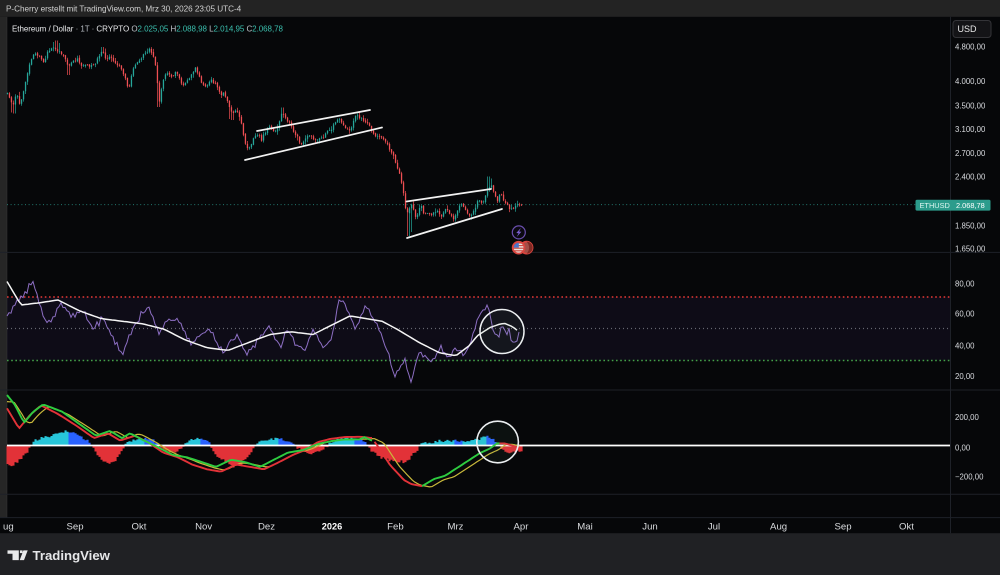 This screenshot has width=1000, height=575. What do you see at coordinates (970, 205) in the screenshot?
I see `svg-text: 2.068,78` at bounding box center [970, 205].